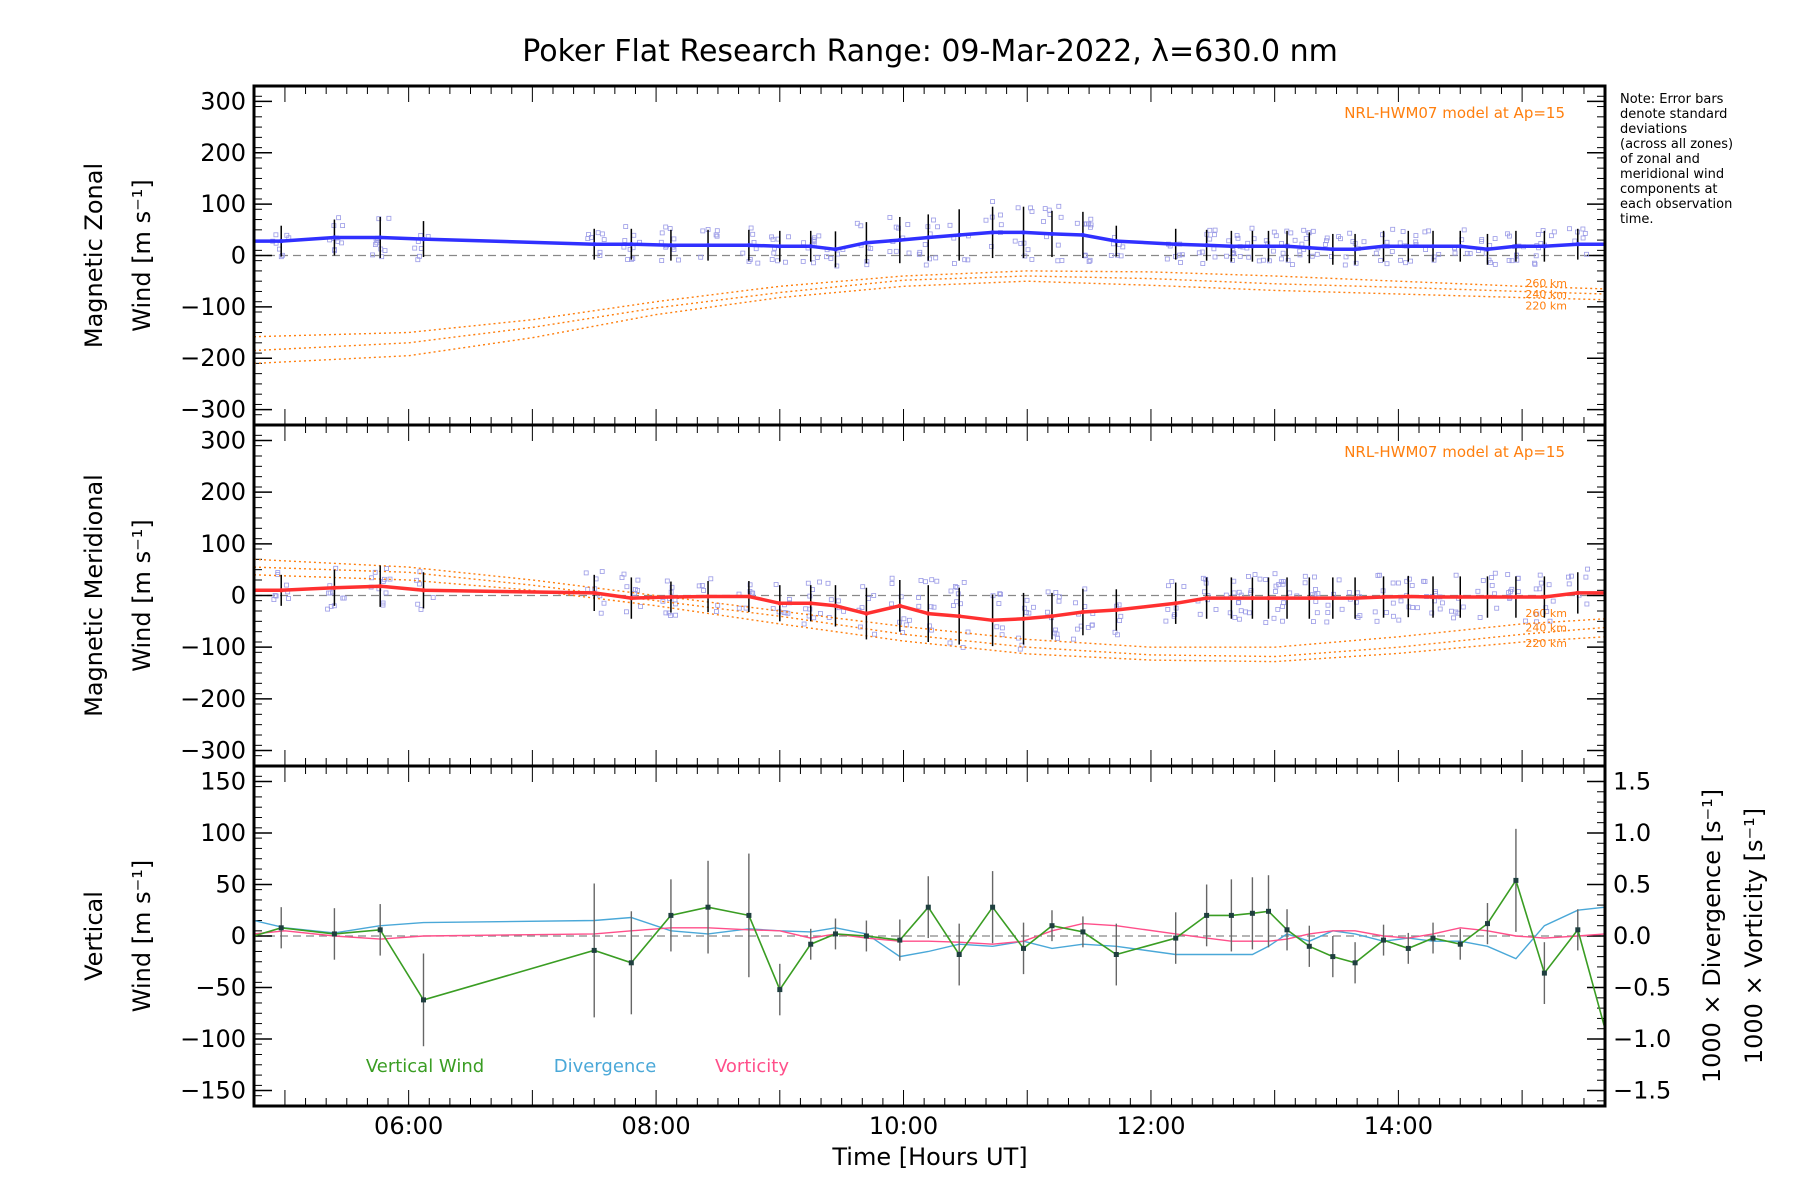 The height and width of the screenshot is (1200, 1800). I want to click on note-line-9: time., so click(1637, 219).